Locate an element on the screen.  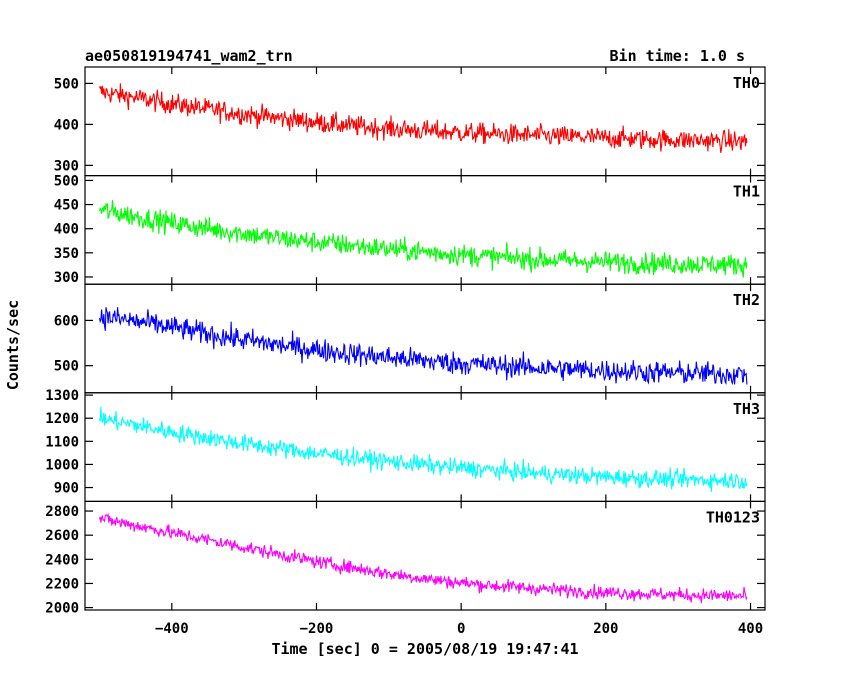
y-tick-label: 1300 is located at coordinates (62, 396).